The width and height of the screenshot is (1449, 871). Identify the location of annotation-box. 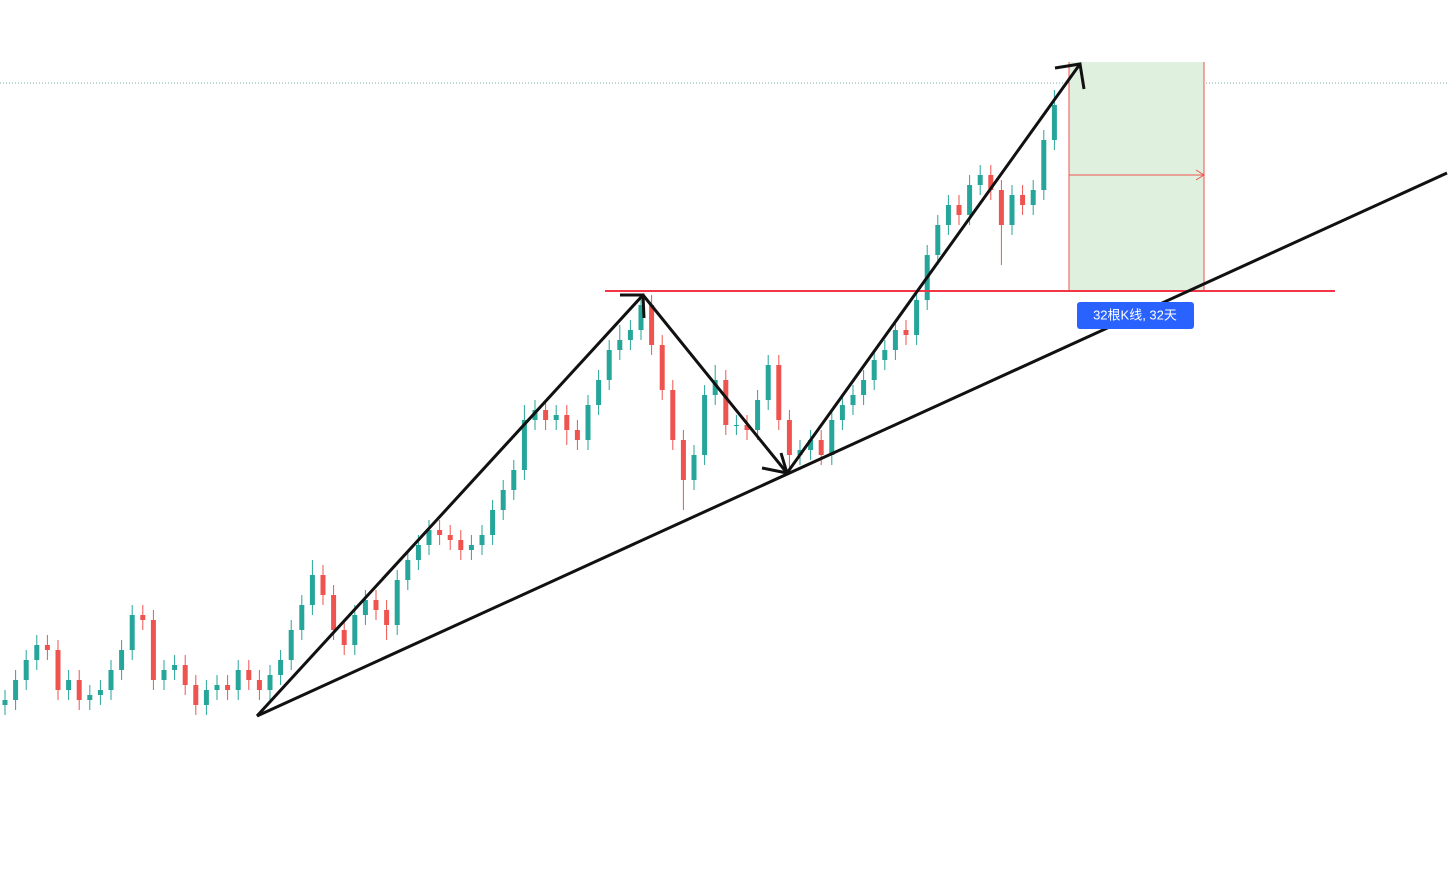
(1135, 315).